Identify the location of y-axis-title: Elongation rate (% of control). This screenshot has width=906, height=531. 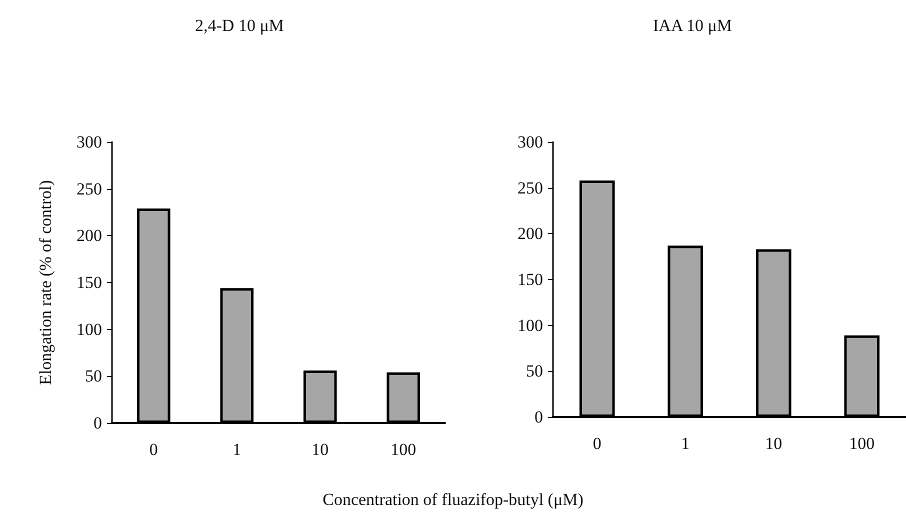
(45, 282).